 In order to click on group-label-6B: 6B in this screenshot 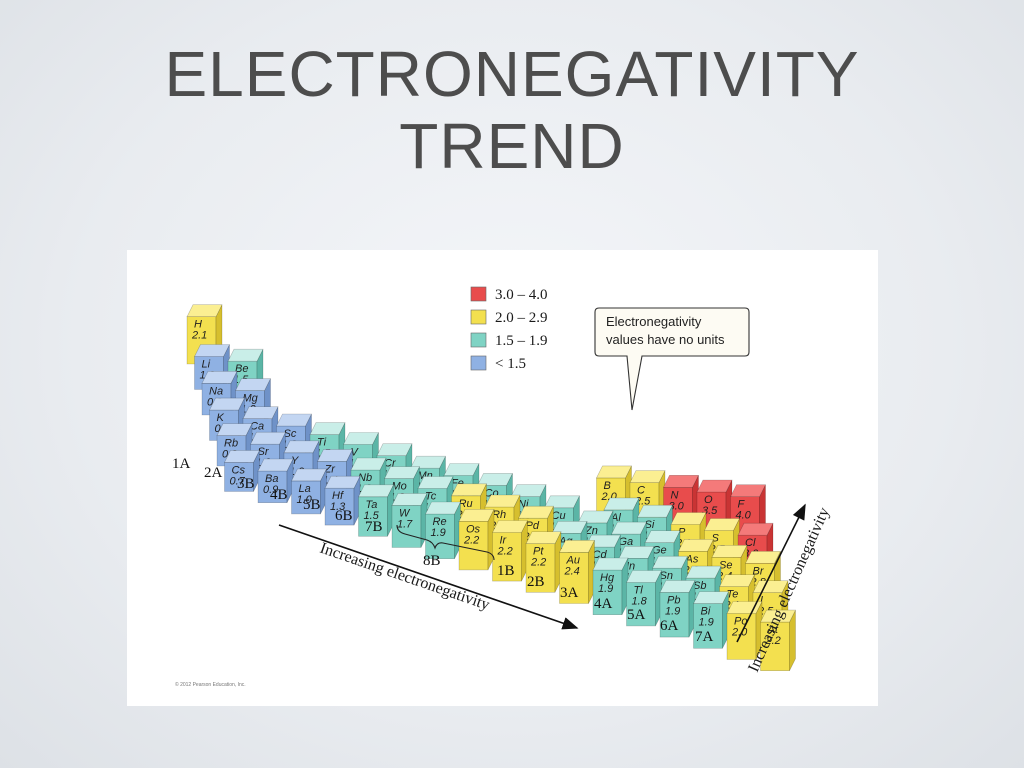, I will do `click(344, 516)`.